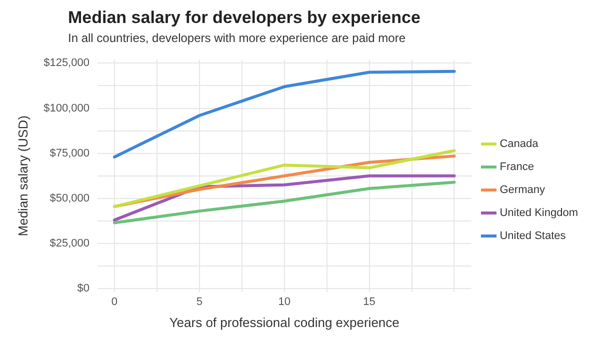 The image size is (600, 342). Describe the element at coordinates (523, 190) in the screenshot. I see `legend-label: Germany` at that location.